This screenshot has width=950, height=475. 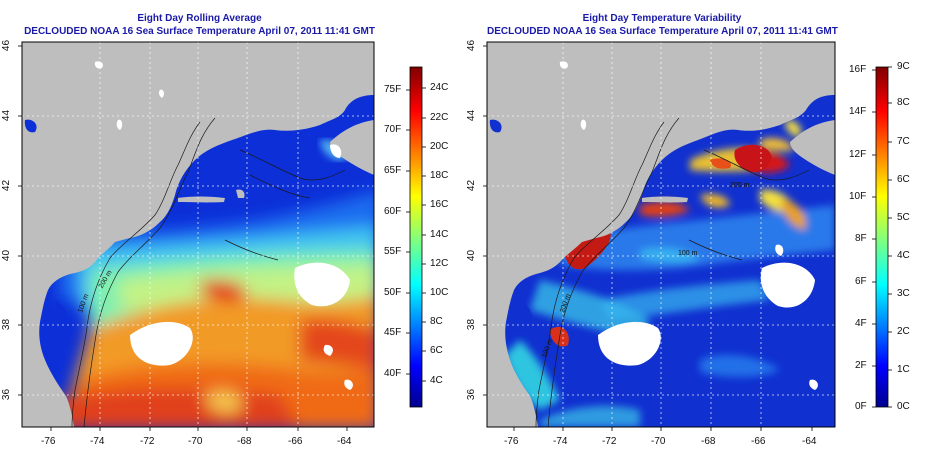 I want to click on colorbar-2-c-label: 2C, so click(x=903, y=331).